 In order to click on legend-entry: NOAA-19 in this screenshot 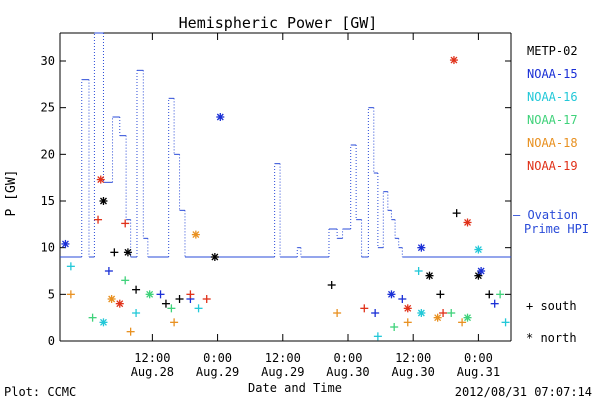, I will do `click(552, 166)`.